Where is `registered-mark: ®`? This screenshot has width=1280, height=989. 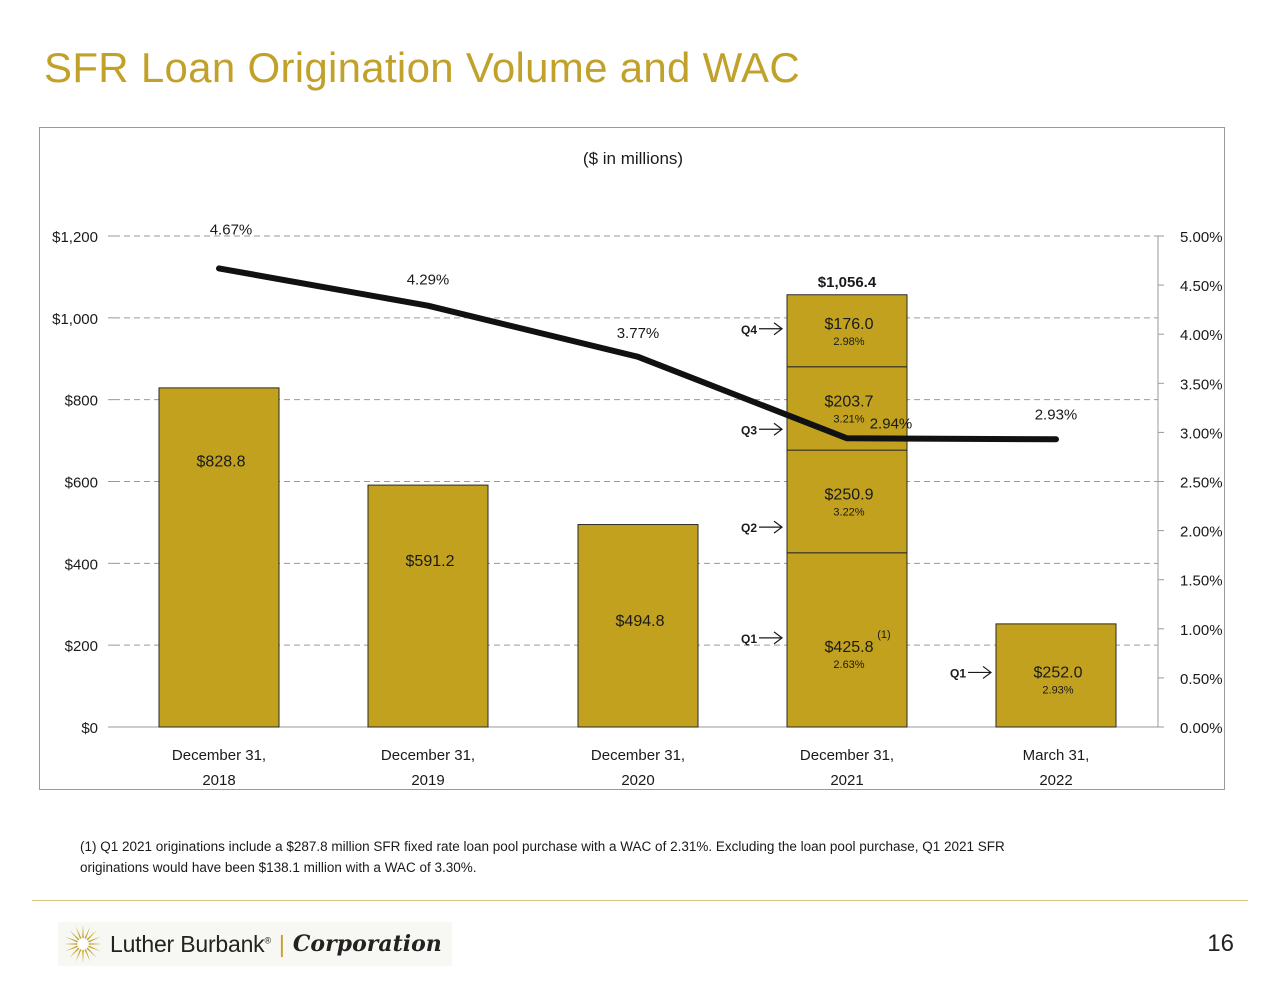
registered-mark: ® is located at coordinates (267, 939).